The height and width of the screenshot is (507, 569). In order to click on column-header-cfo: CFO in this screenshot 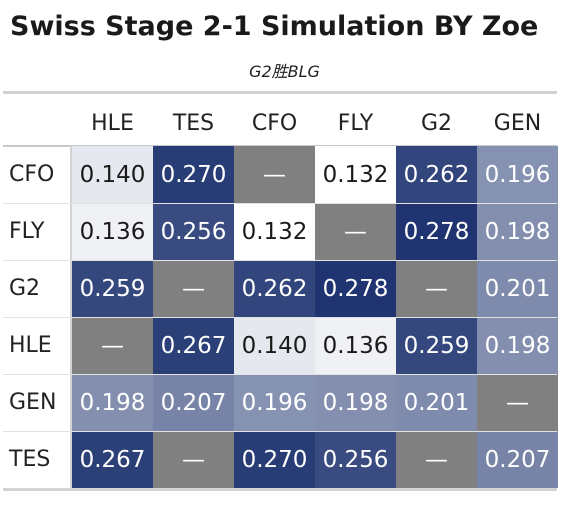, I will do `click(274, 123)`.